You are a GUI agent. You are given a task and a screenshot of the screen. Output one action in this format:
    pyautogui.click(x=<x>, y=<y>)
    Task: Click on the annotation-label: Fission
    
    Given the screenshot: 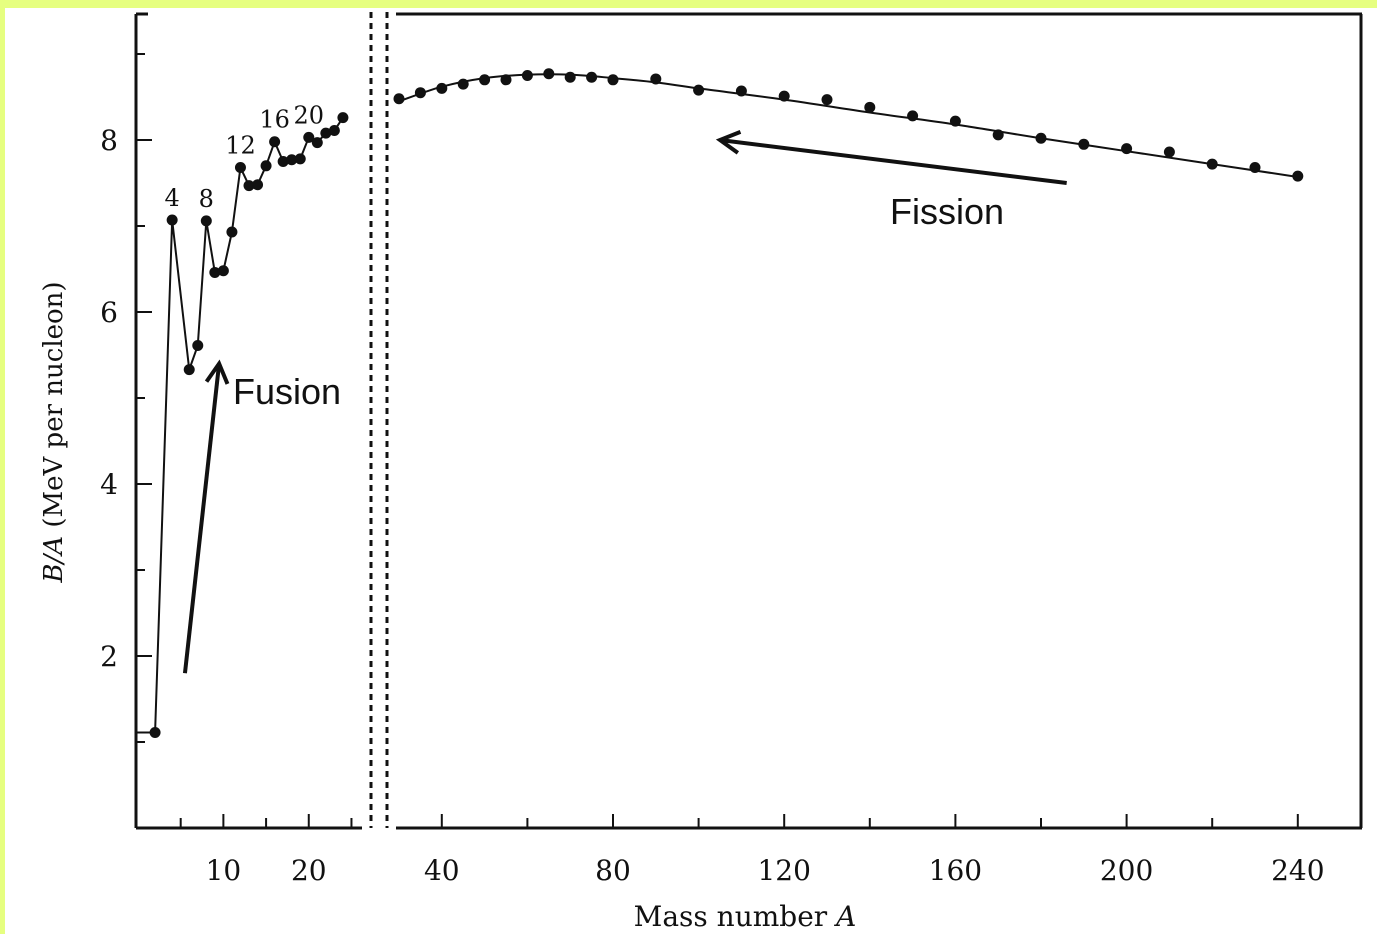 What is the action you would take?
    pyautogui.click(x=947, y=211)
    